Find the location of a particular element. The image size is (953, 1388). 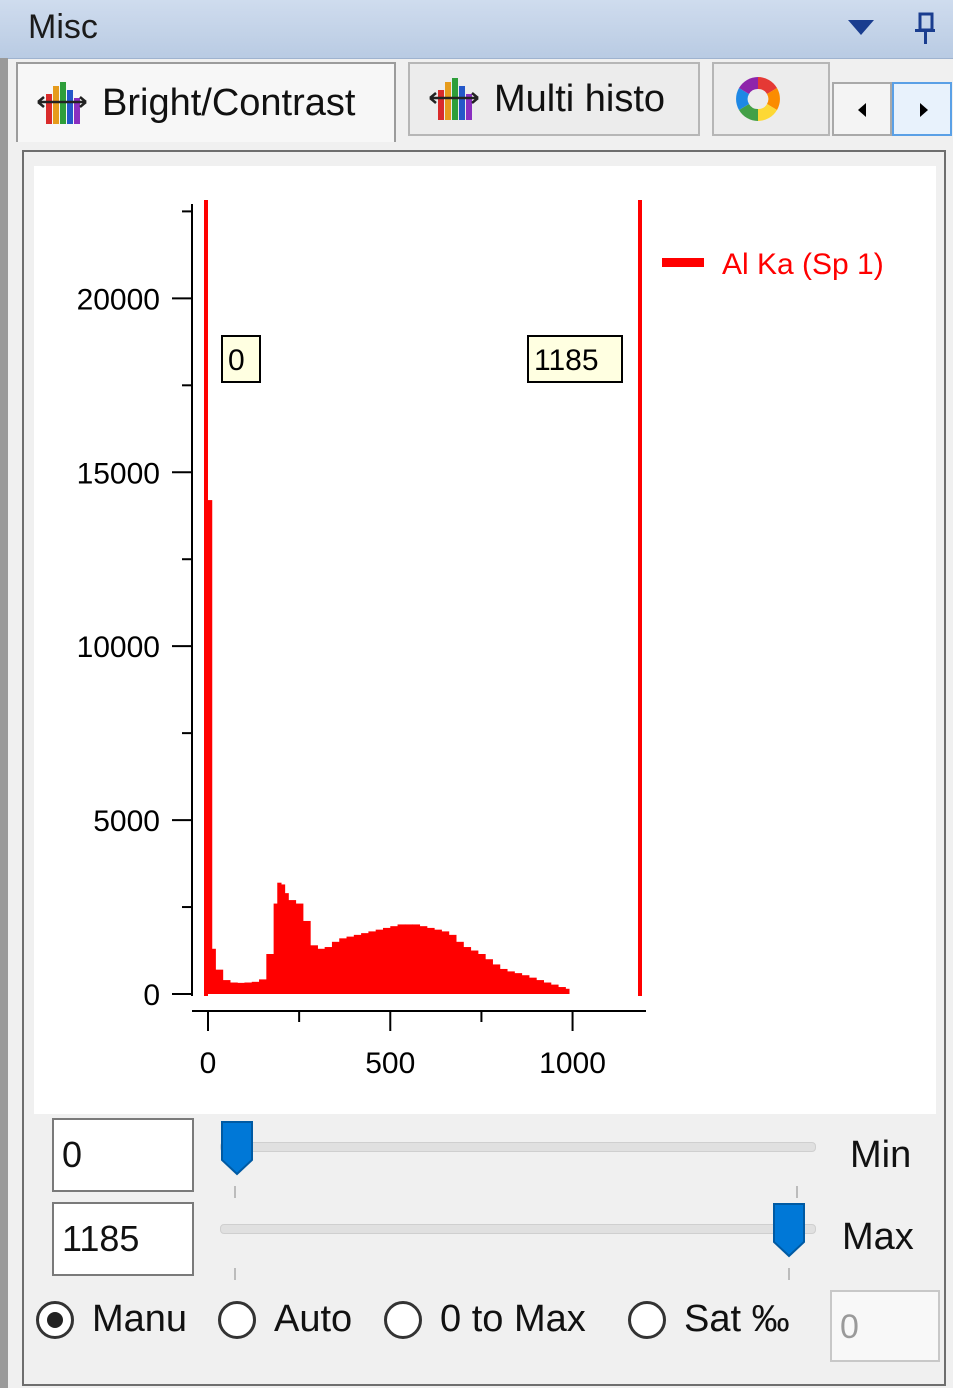

radio-label: Sat ‰ is located at coordinates (737, 1319).